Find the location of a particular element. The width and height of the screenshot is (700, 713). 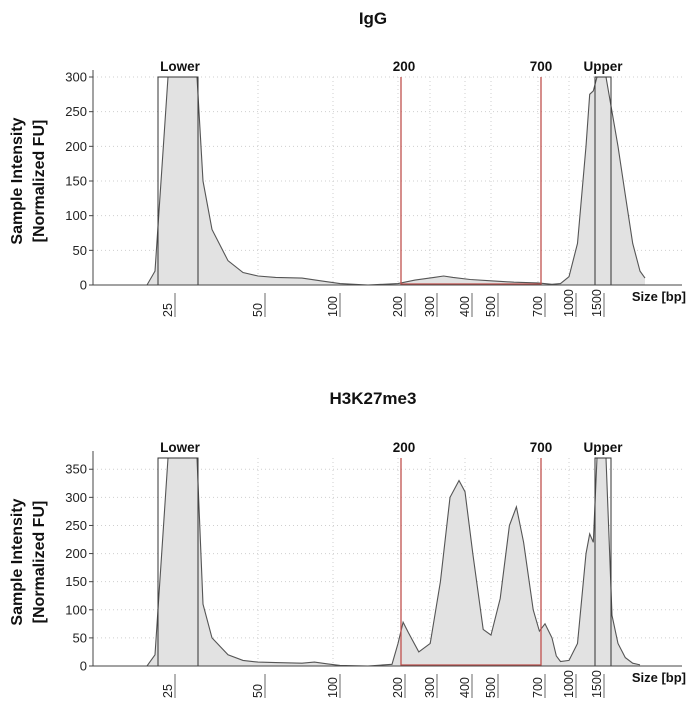

chart-title: IgG is located at coordinates (373, 18).